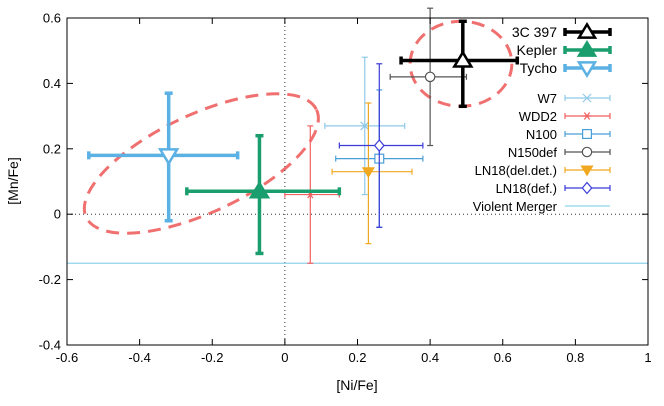 The image size is (664, 406). I want to click on model-wdd2-point, so click(312, 194).